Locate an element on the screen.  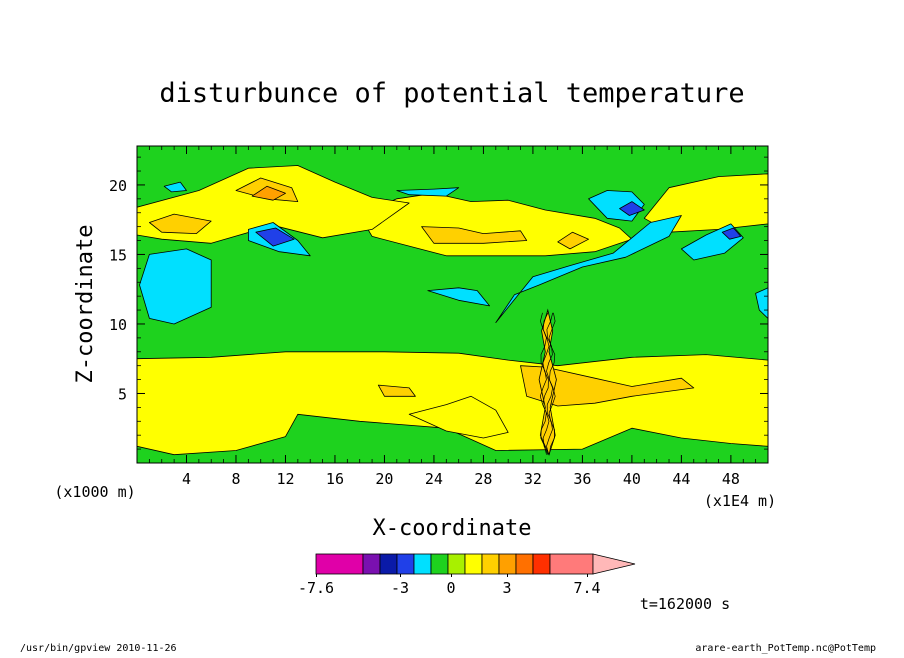
x-unit-left: (x1000 m) is located at coordinates (94, 492).